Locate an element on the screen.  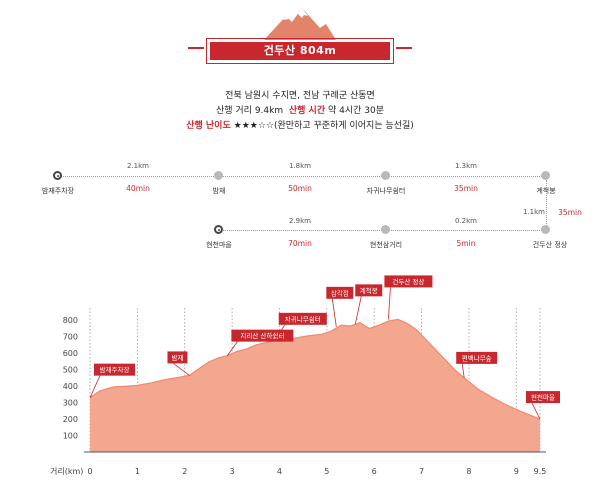
peak-label: 건두산 정상 is located at coordinates (408, 281).